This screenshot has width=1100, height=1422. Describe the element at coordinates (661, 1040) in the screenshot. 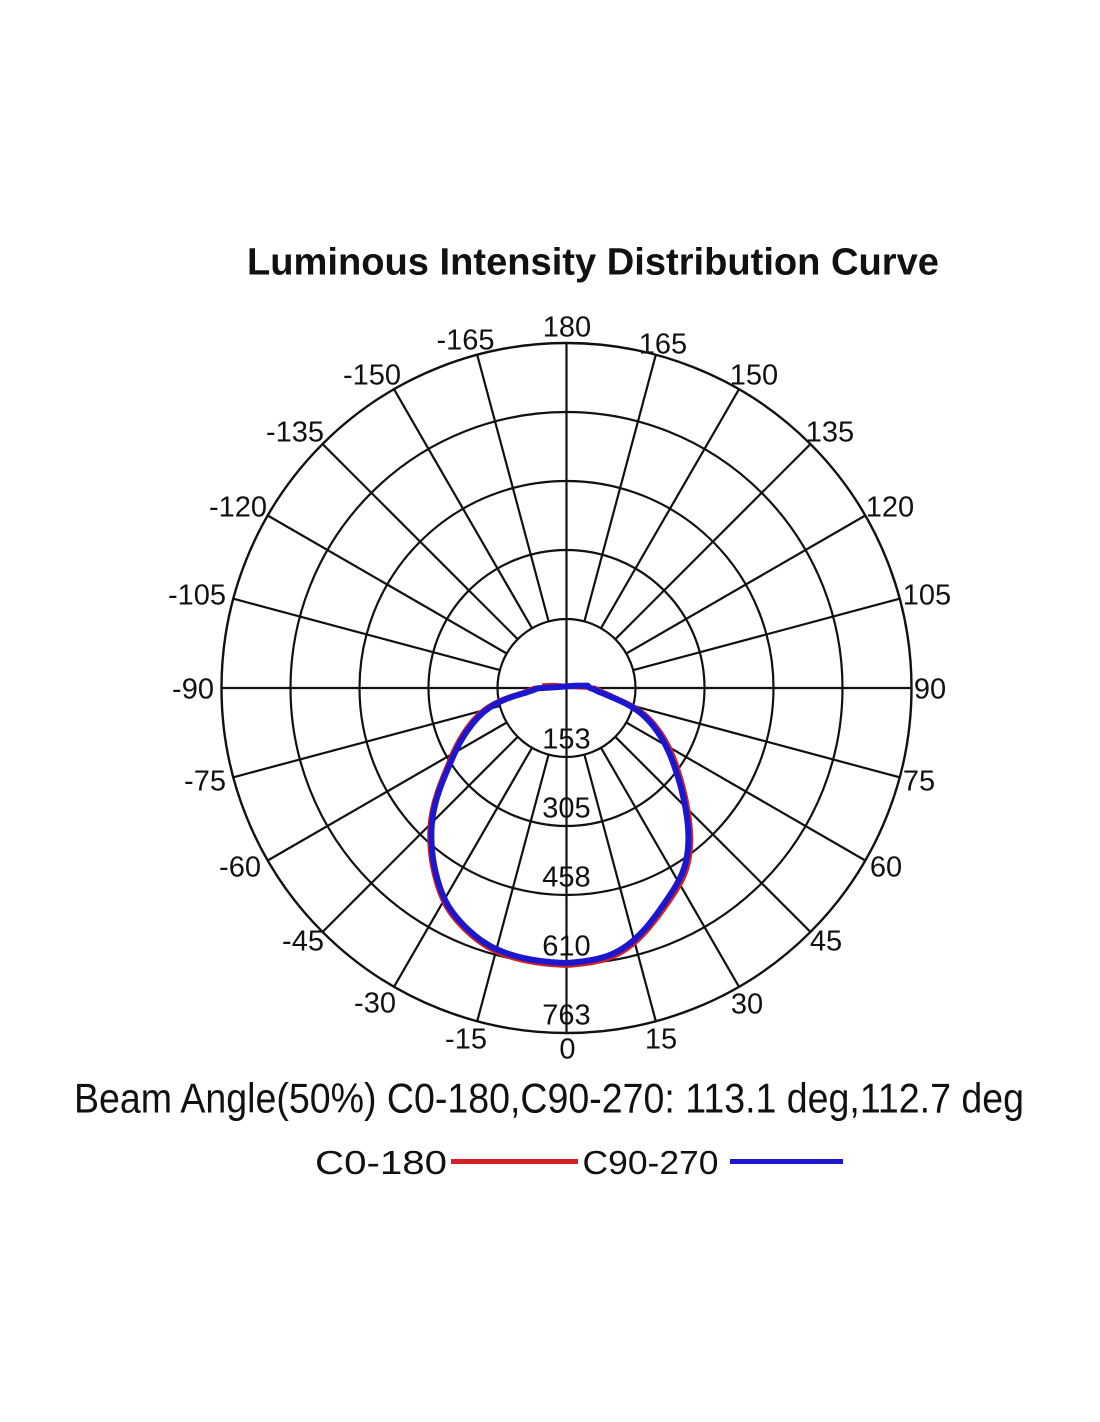

I see `svg-text: 15` at that location.